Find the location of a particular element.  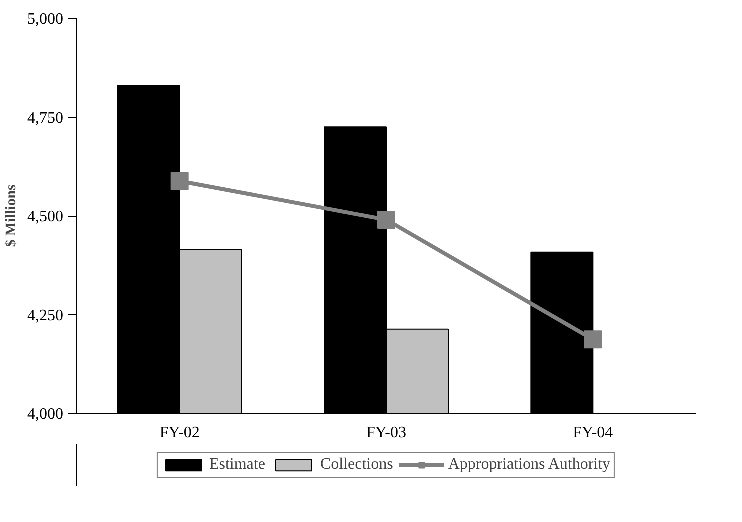

legend-label: Collections is located at coordinates (357, 465).